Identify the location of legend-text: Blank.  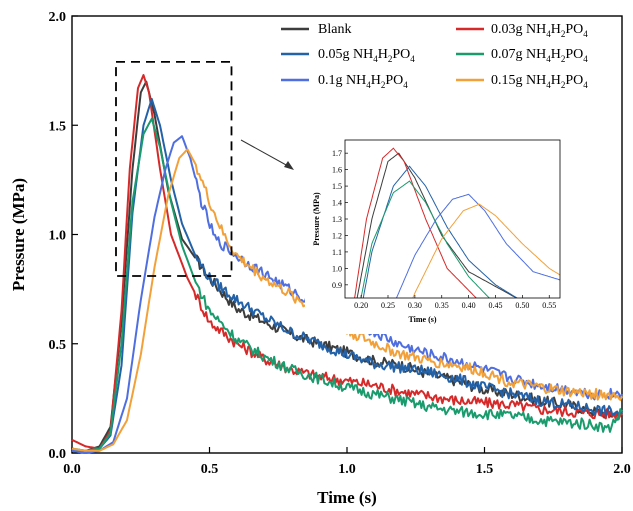
(334, 29).